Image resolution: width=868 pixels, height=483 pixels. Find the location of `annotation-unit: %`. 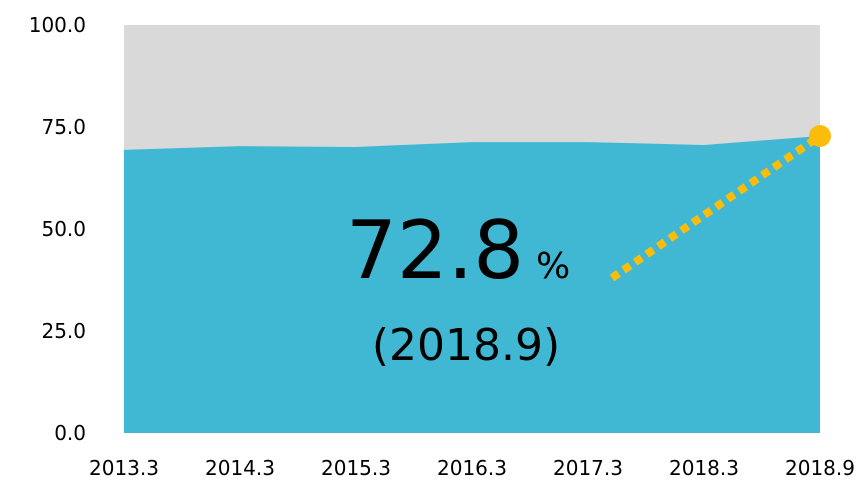

annotation-unit: % is located at coordinates (553, 266).